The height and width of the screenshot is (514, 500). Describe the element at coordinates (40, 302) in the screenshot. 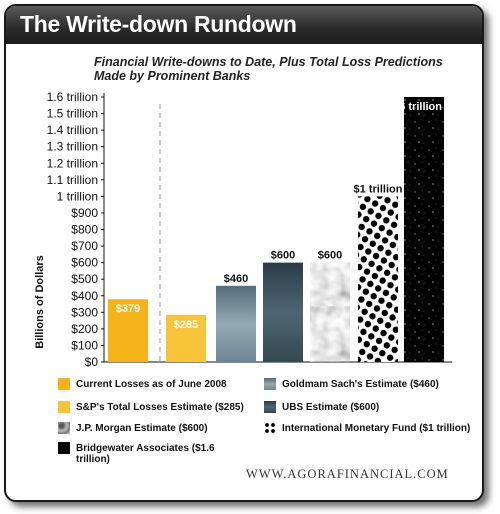

I see `y-axis-label: Billions of Dollars` at that location.